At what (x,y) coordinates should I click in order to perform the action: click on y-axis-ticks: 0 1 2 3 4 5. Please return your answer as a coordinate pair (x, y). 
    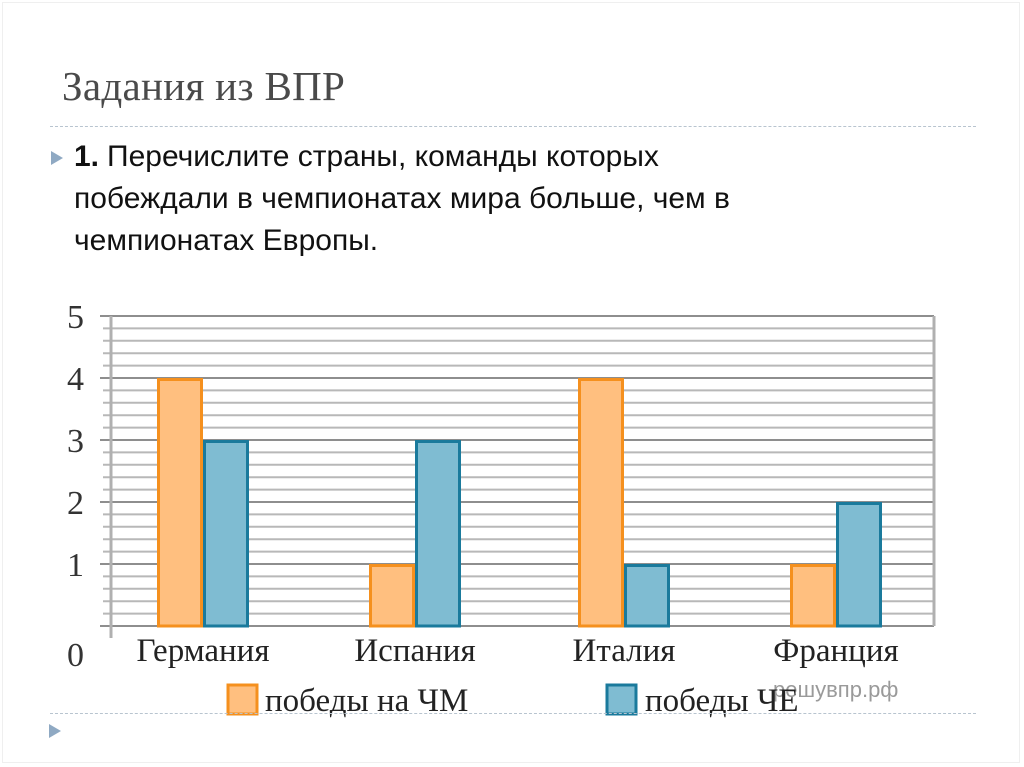
    Looking at the image, I should click on (75, 486).